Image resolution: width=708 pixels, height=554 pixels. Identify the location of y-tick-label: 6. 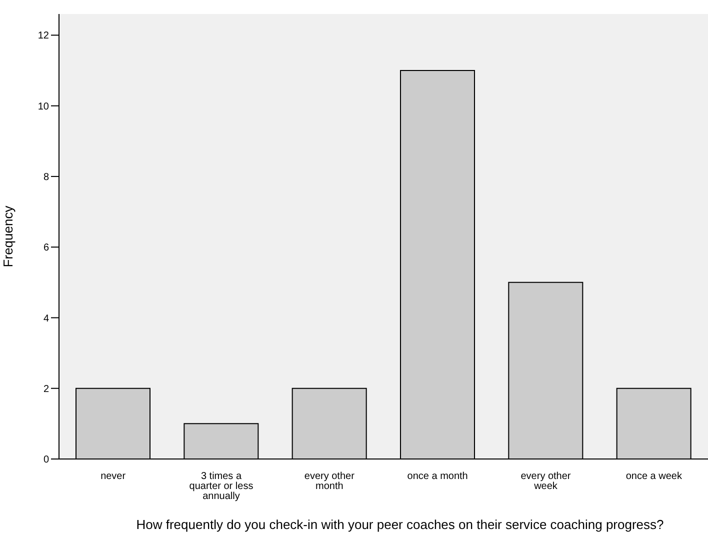
(46, 248).